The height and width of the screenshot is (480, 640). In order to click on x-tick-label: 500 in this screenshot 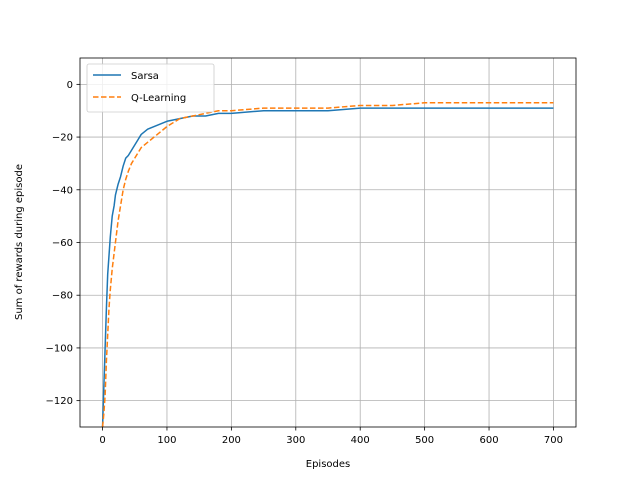, I will do `click(424, 440)`.